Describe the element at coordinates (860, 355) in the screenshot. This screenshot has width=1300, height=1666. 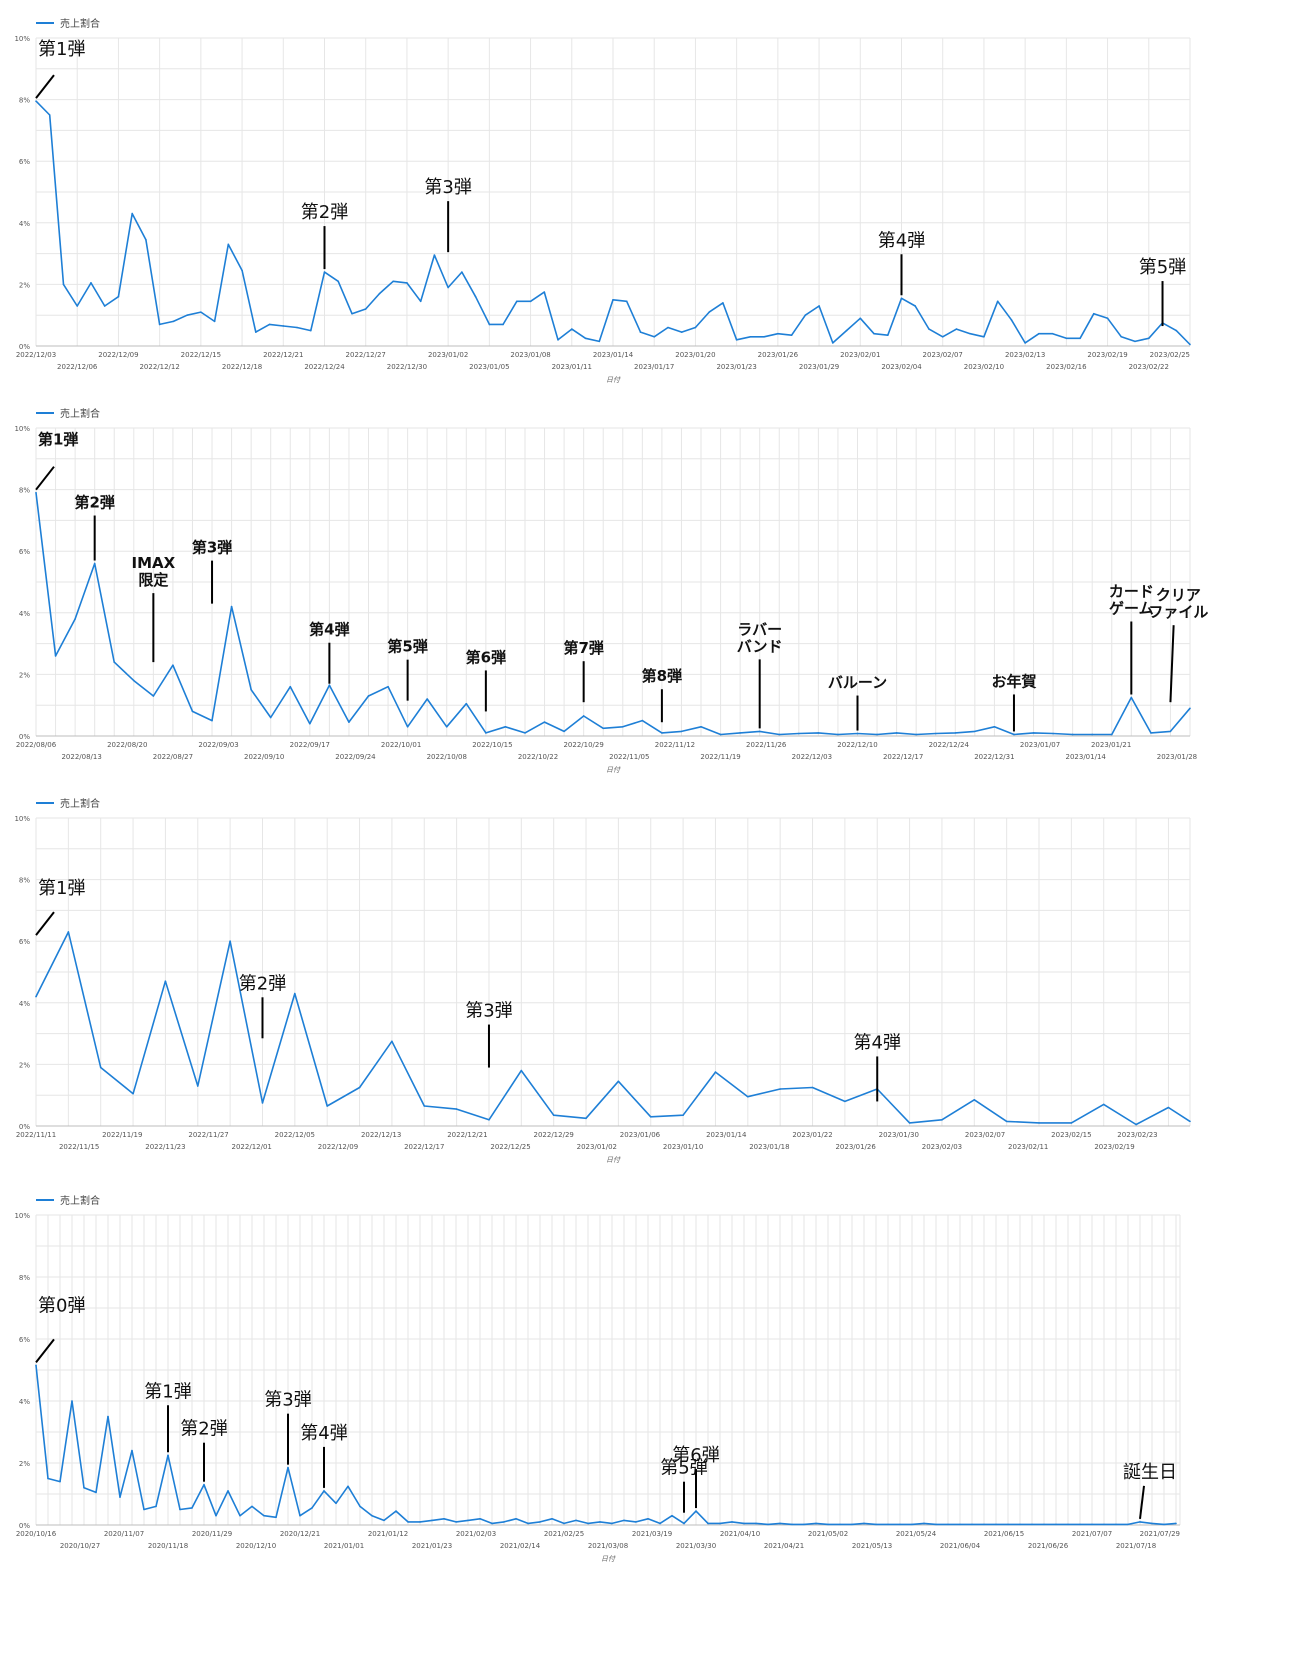
I see `x-tick-label: 2023/02/01` at that location.